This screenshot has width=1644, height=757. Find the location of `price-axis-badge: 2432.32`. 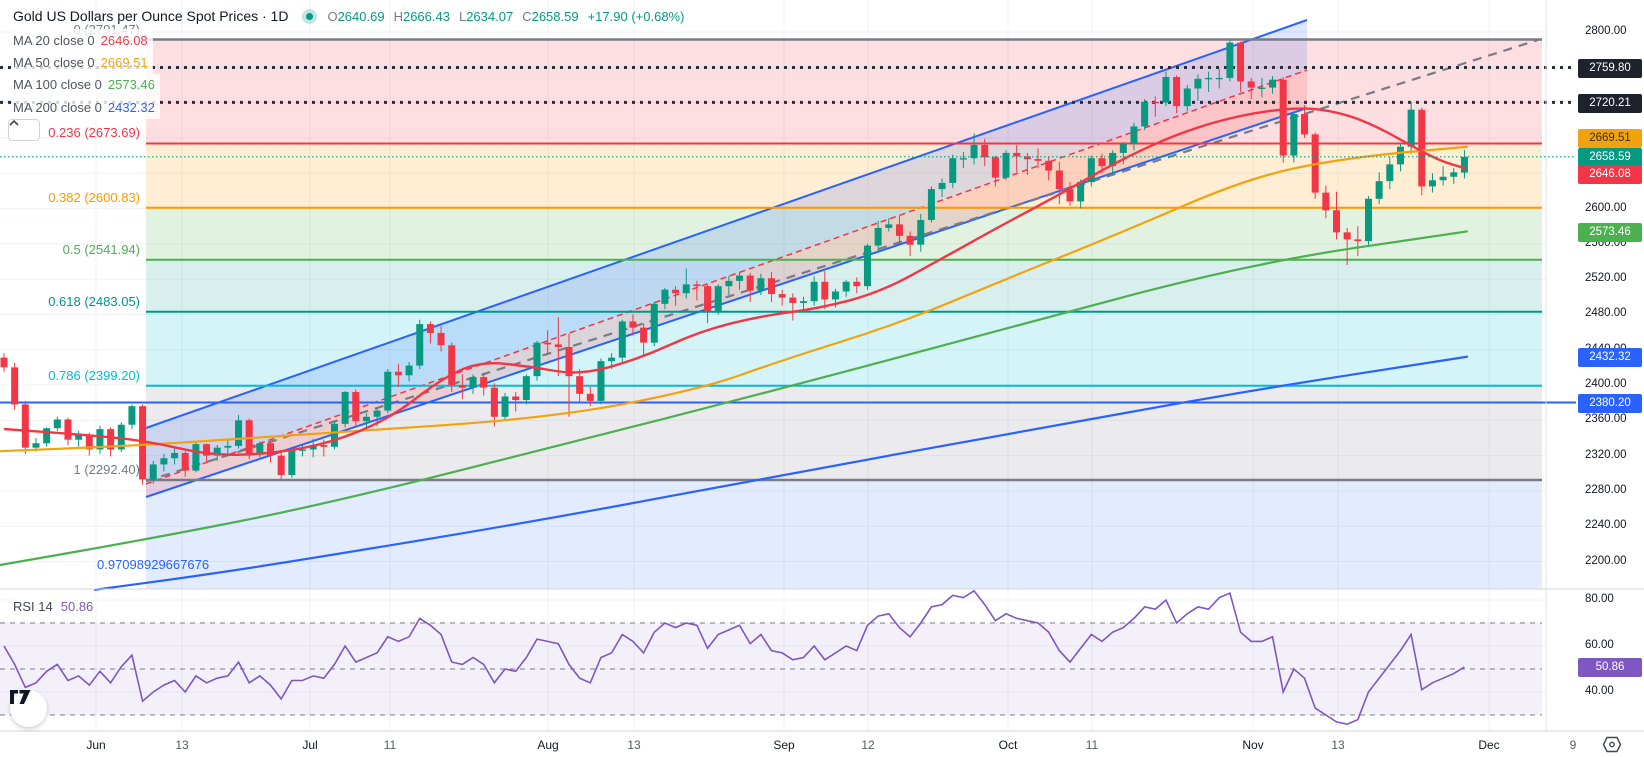

price-axis-badge: 2432.32 is located at coordinates (1610, 357).